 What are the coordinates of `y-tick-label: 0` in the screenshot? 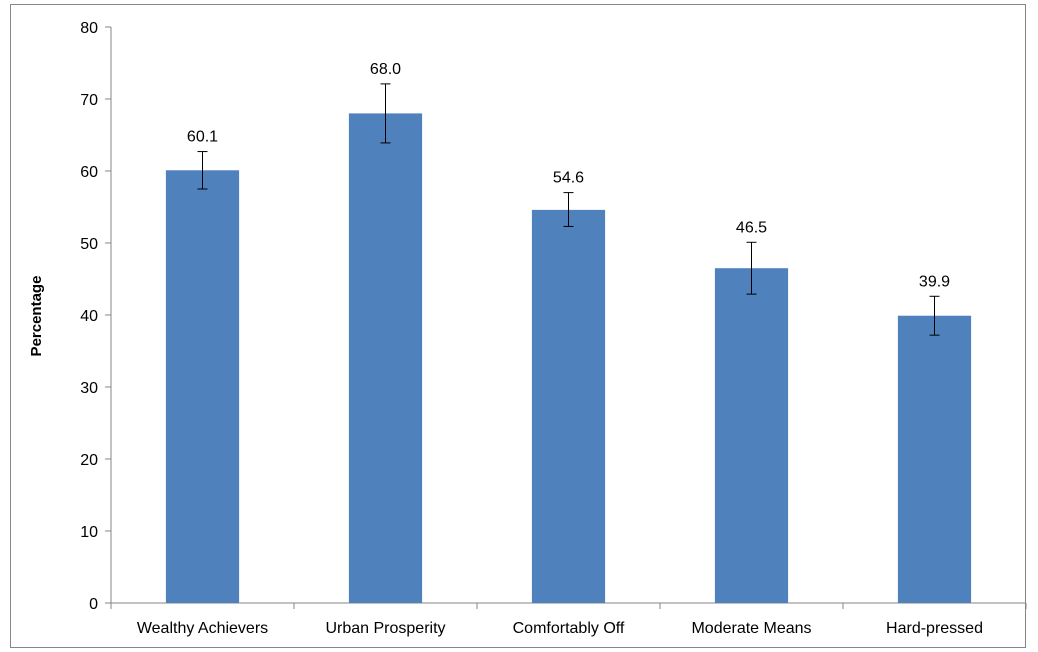 It's located at (93, 604).